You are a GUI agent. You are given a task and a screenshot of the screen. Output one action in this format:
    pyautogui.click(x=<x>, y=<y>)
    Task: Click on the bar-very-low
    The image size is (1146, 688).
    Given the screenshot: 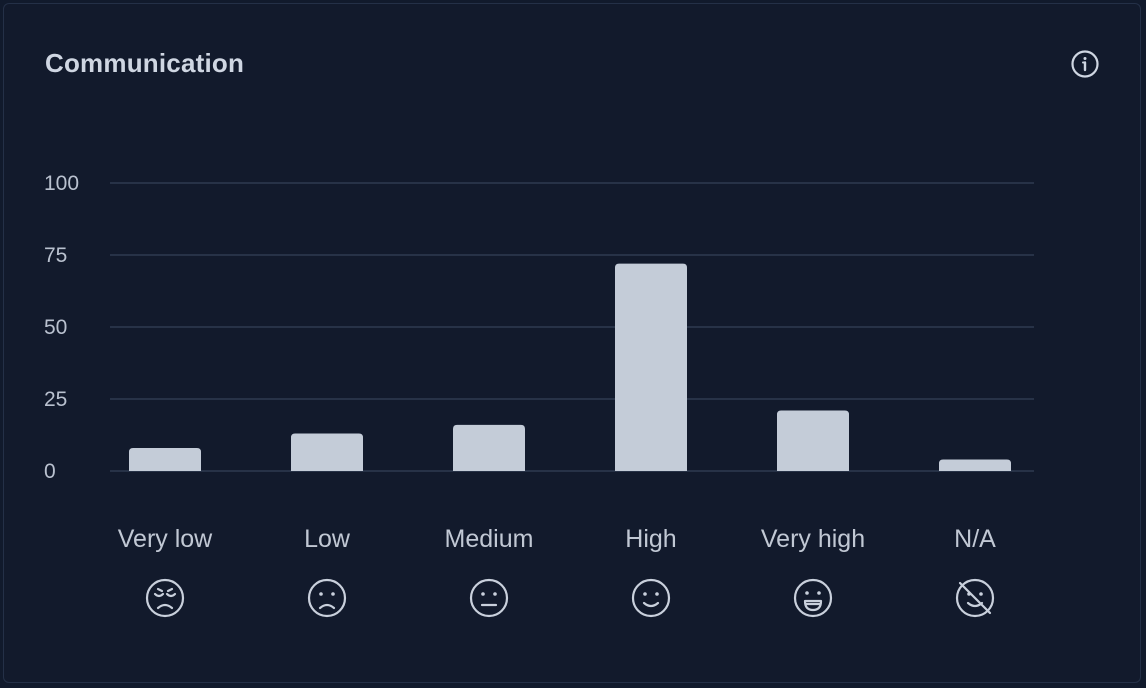 What is the action you would take?
    pyautogui.click(x=165, y=459)
    